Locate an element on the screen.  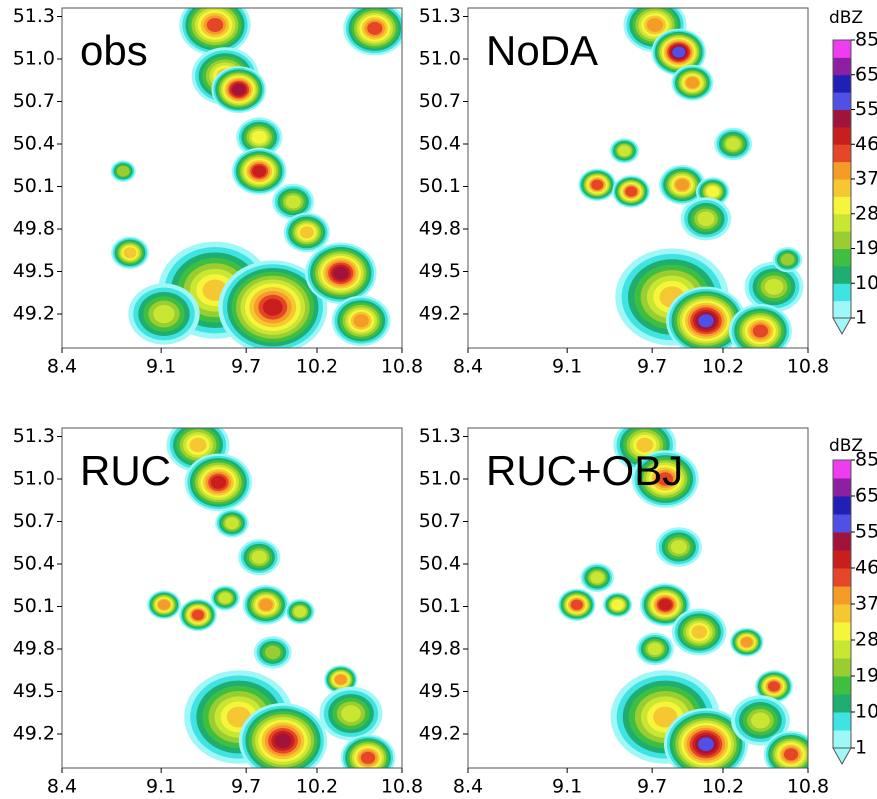
colorbar-tick-label: 1 is located at coordinates (861, 748).